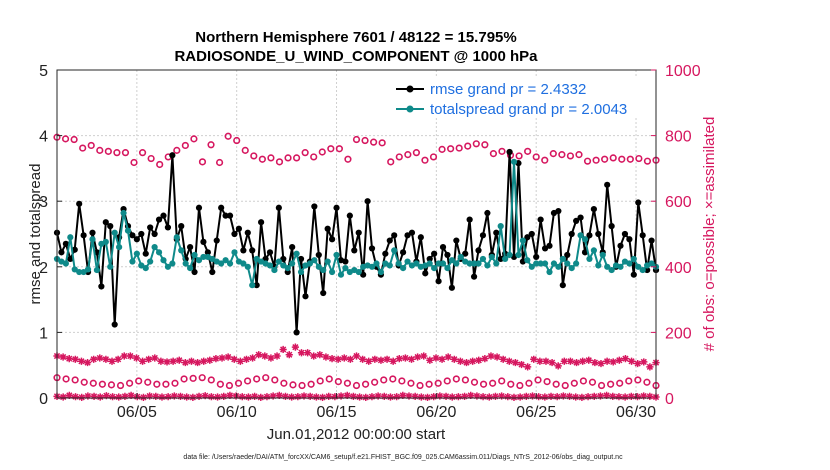  Describe the element at coordinates (50, 235) in the screenshot. I see `y-ticks-left: 0 1 2 3 4 5` at that location.